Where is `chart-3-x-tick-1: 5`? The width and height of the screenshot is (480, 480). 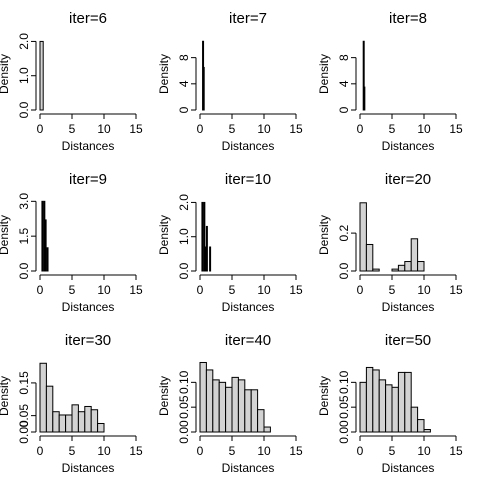
chart-3-x-tick-1: 5 is located at coordinates (72, 290).